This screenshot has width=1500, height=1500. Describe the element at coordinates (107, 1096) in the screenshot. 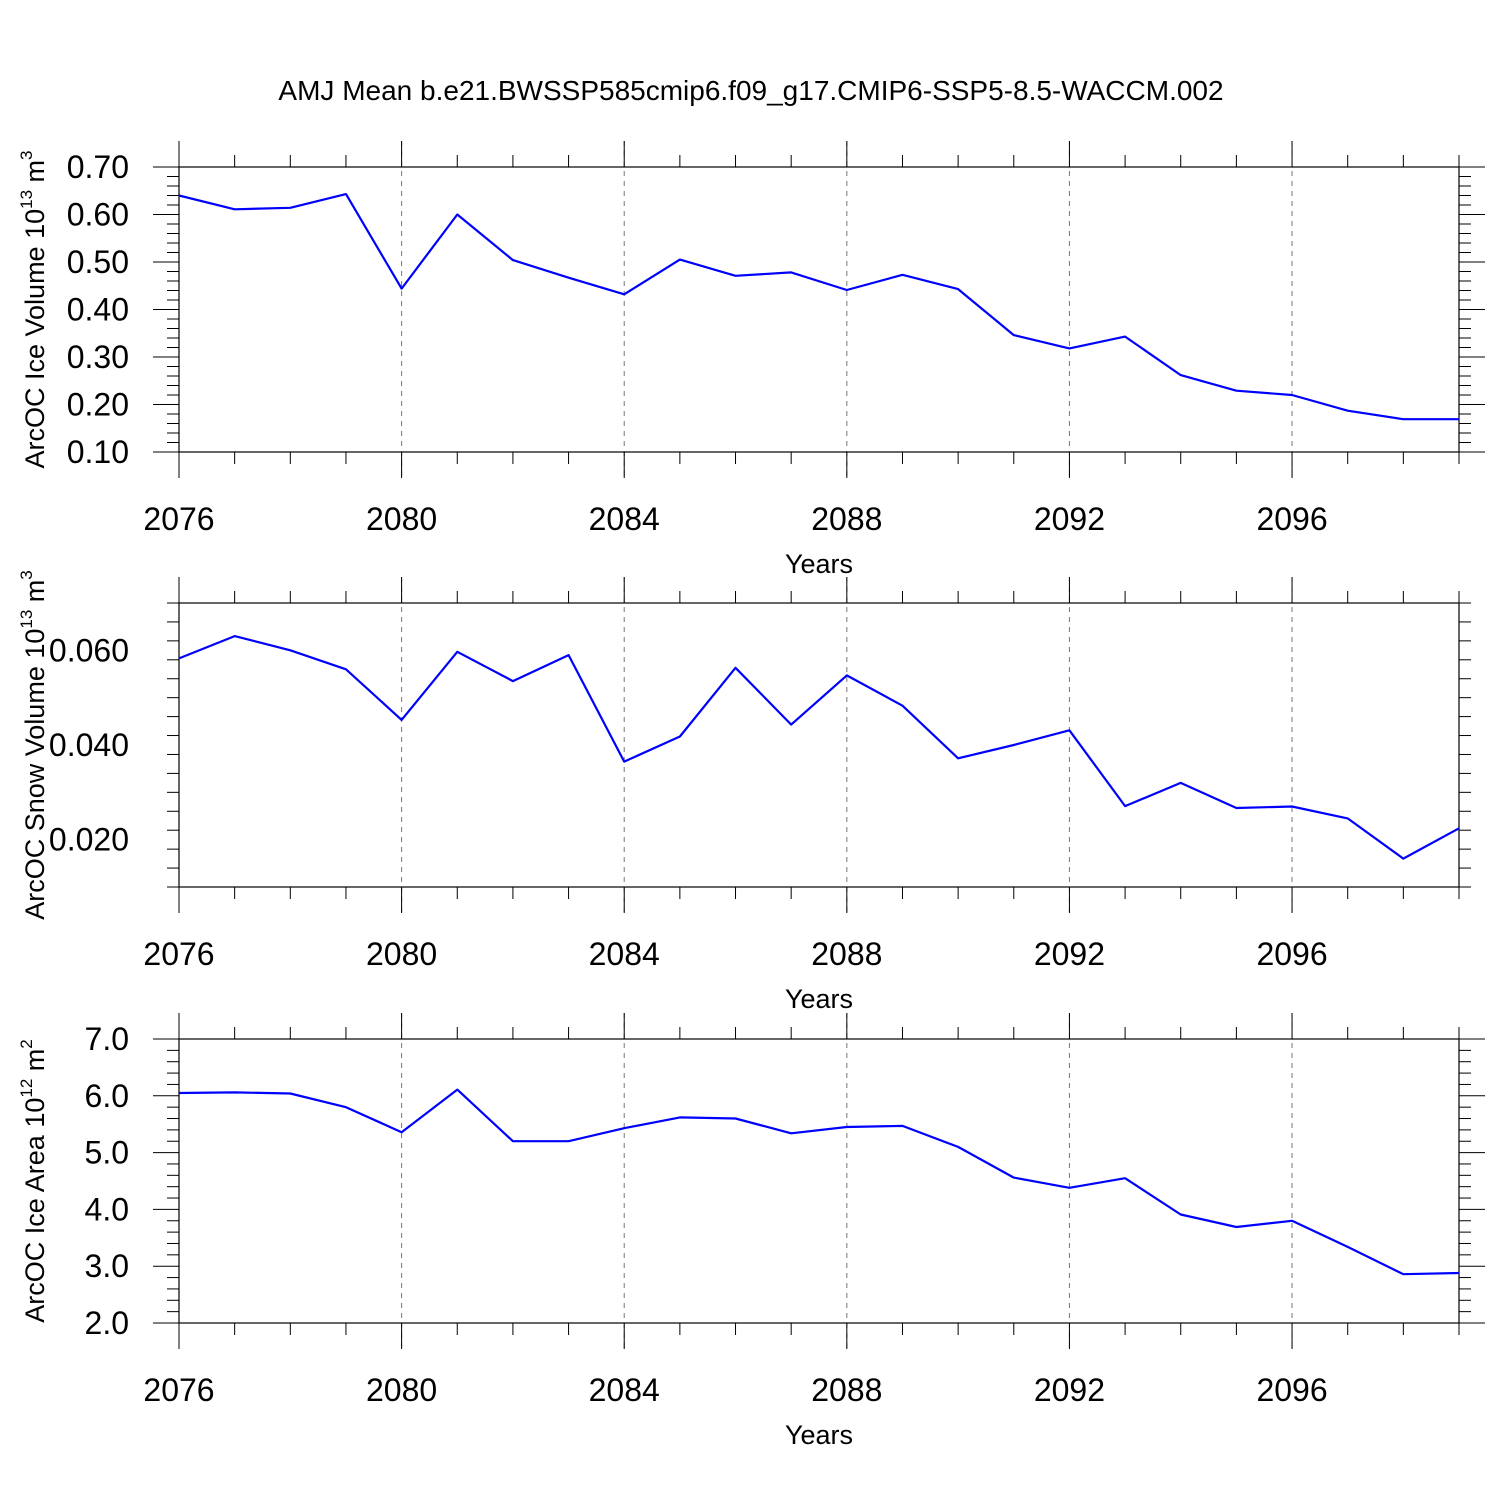

I see `y-tick-label: 6.0` at that location.